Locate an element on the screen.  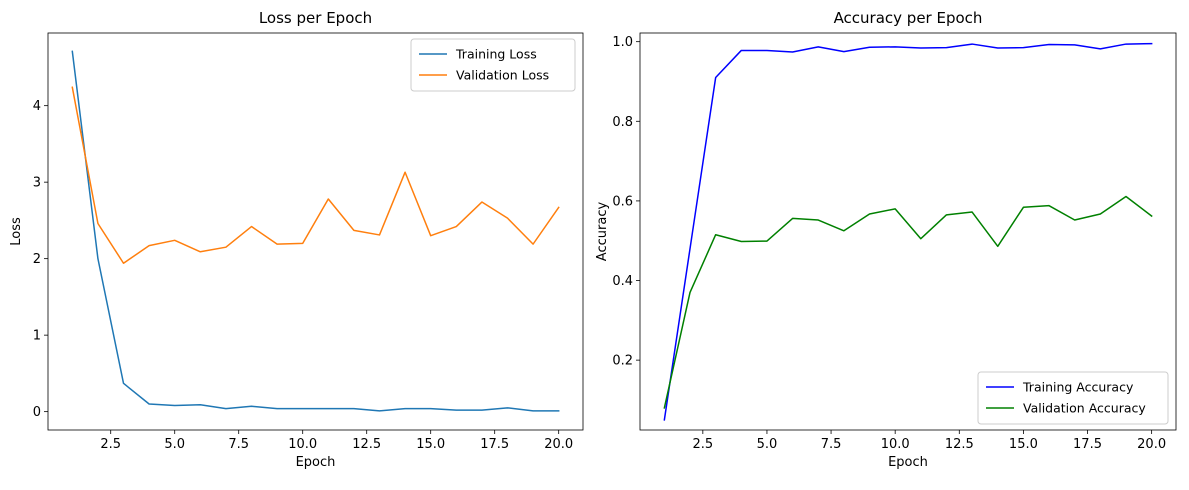
y-tick-label: 0.8 is located at coordinates (622, 122).